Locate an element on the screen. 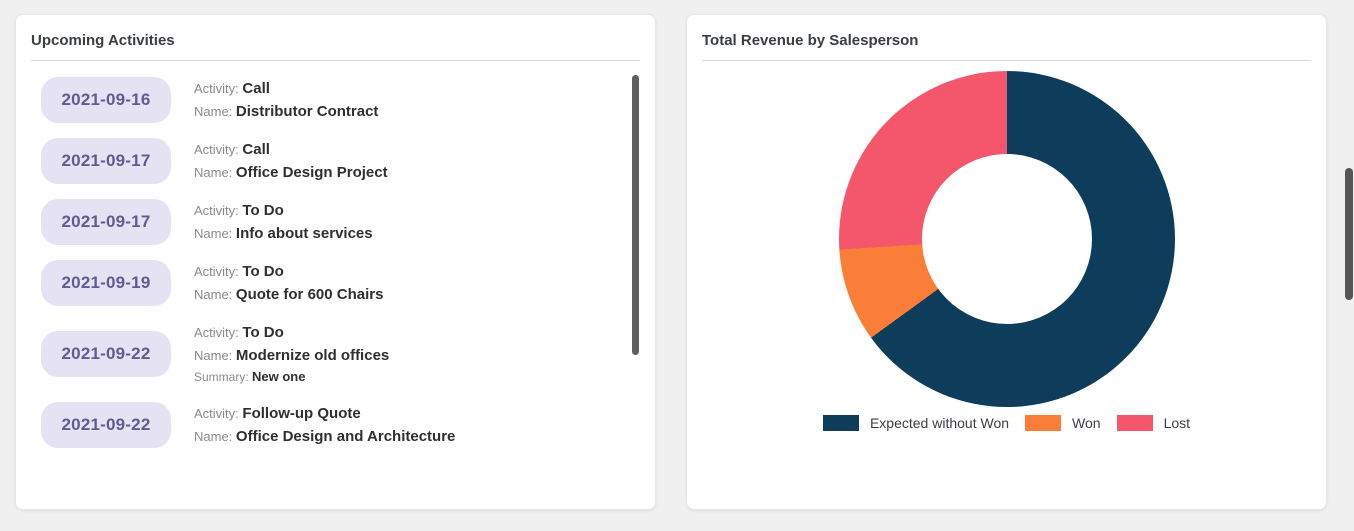 Image resolution: width=1354 pixels, height=531 pixels. field-value: Distributor Contract is located at coordinates (307, 111).